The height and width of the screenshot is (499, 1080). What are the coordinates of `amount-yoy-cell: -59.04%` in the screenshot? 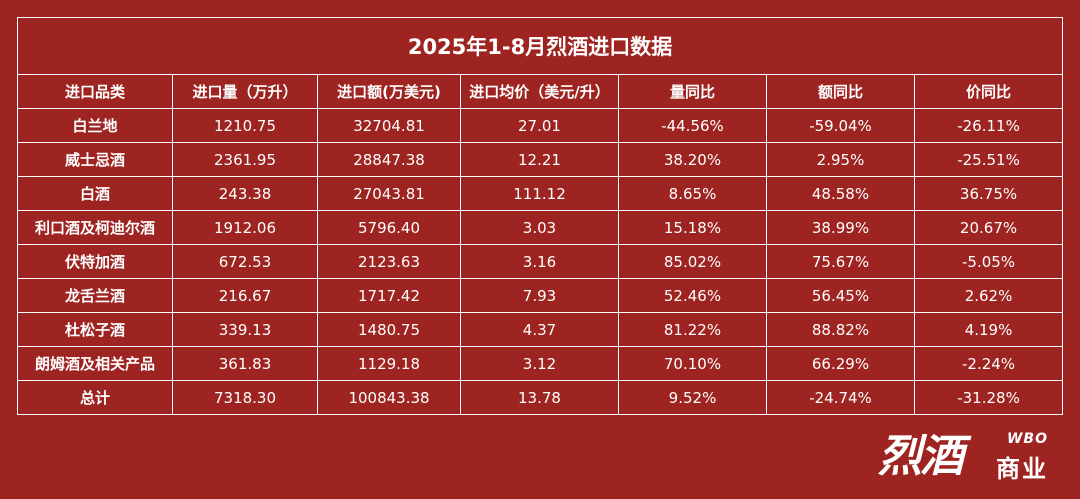 It's located at (840, 125).